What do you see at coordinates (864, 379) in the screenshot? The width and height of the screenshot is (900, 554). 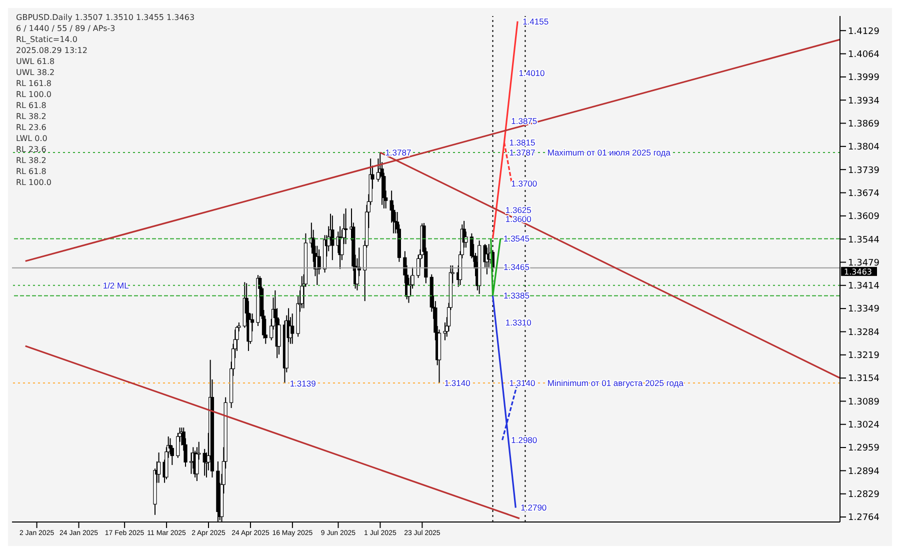 I see `y-tick-label: 1.3154` at bounding box center [864, 379].